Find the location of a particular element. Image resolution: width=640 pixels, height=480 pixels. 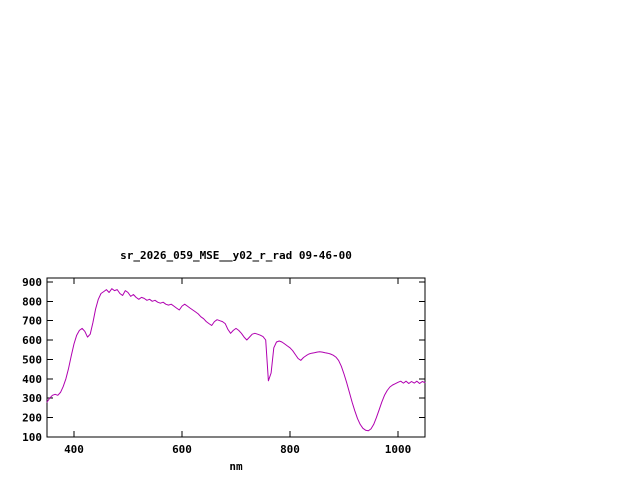

x-tick-label: 800 is located at coordinates (290, 449).